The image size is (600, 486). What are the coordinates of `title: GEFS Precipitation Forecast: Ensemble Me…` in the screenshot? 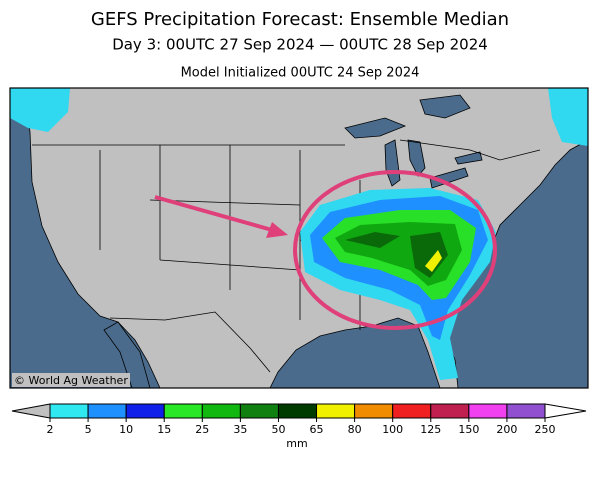 It's located at (300, 19).